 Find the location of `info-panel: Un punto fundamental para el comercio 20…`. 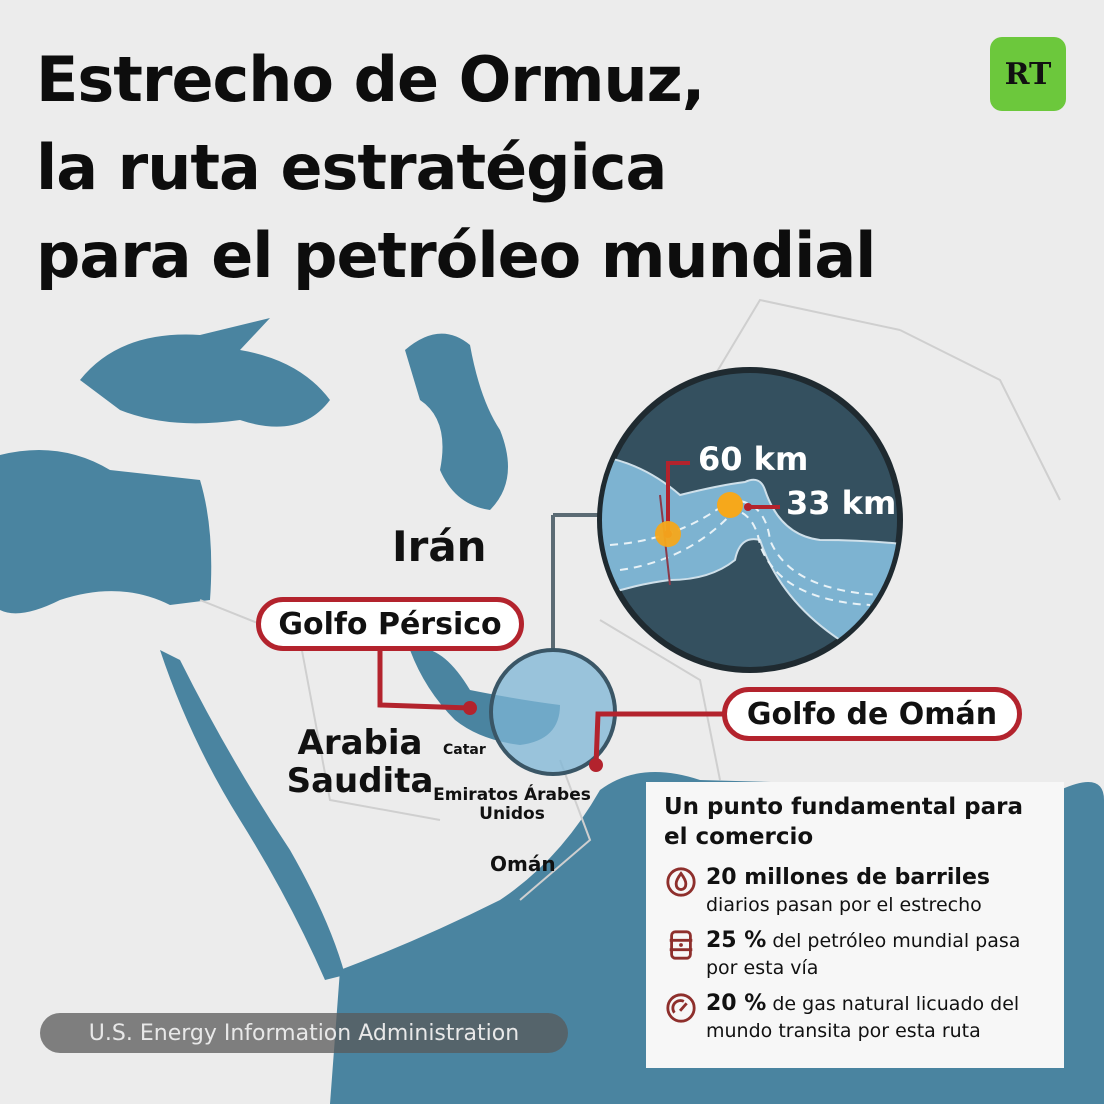

info-panel: Un punto fundamental para el comercio 20… is located at coordinates (855, 925).